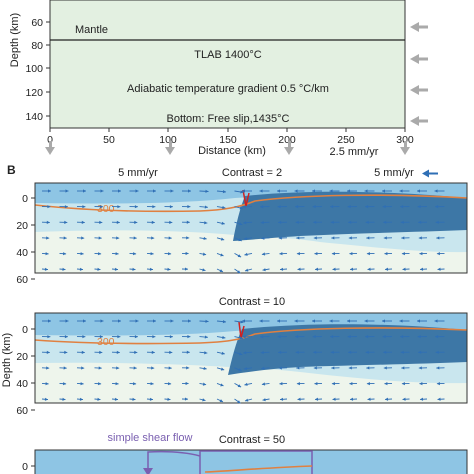  Describe the element at coordinates (251, 193) in the screenshot. I see `medium-layer` at that location.